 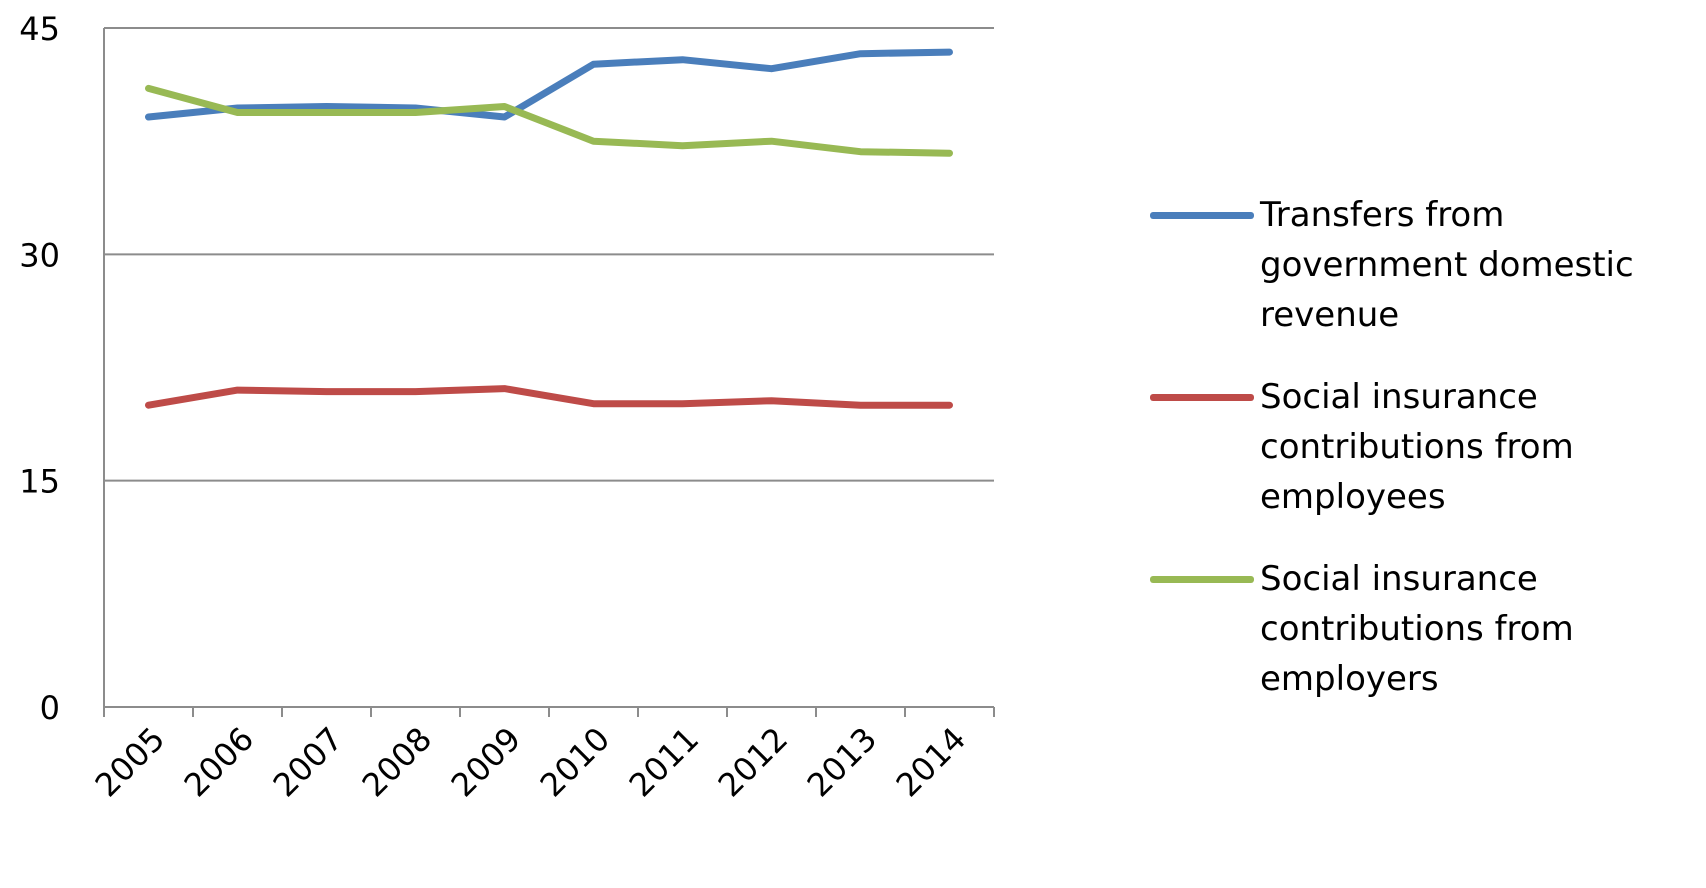 What do you see at coordinates (753, 762) in the screenshot?
I see `x-tick-label-2012: 2012` at bounding box center [753, 762].